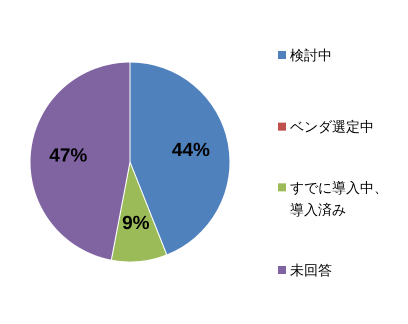 The height and width of the screenshot is (324, 408). I want to click on data-label: 47%, so click(68, 156).